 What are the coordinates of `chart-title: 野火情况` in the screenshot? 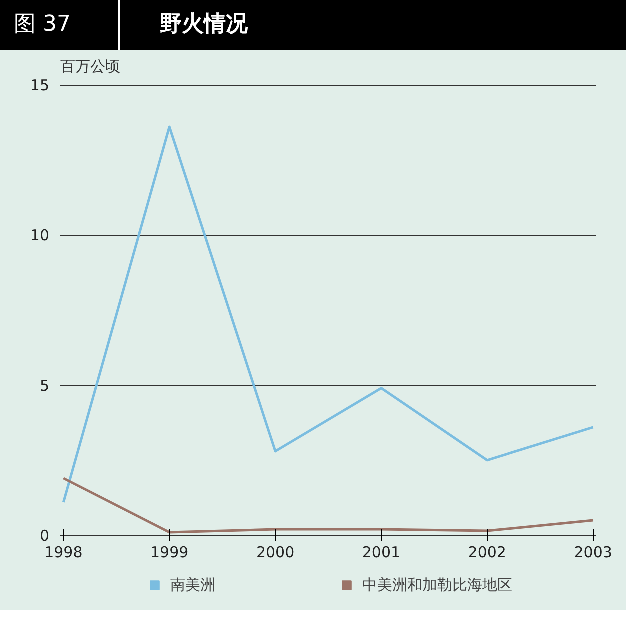 It's located at (203, 25).